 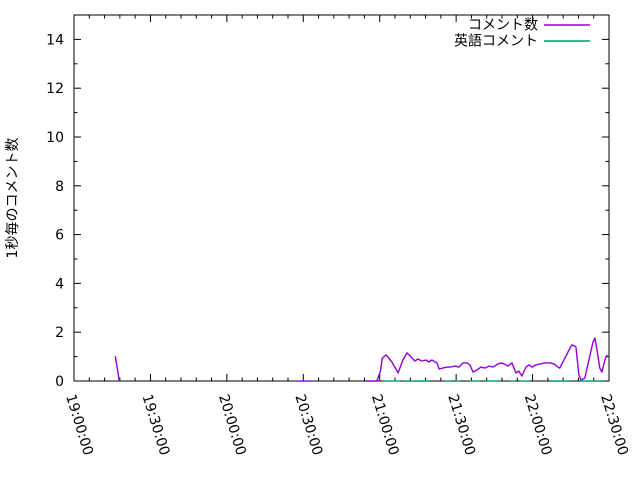 What do you see at coordinates (538, 424) in the screenshot?
I see `x-tick-label: 22:00:00` at bounding box center [538, 424].